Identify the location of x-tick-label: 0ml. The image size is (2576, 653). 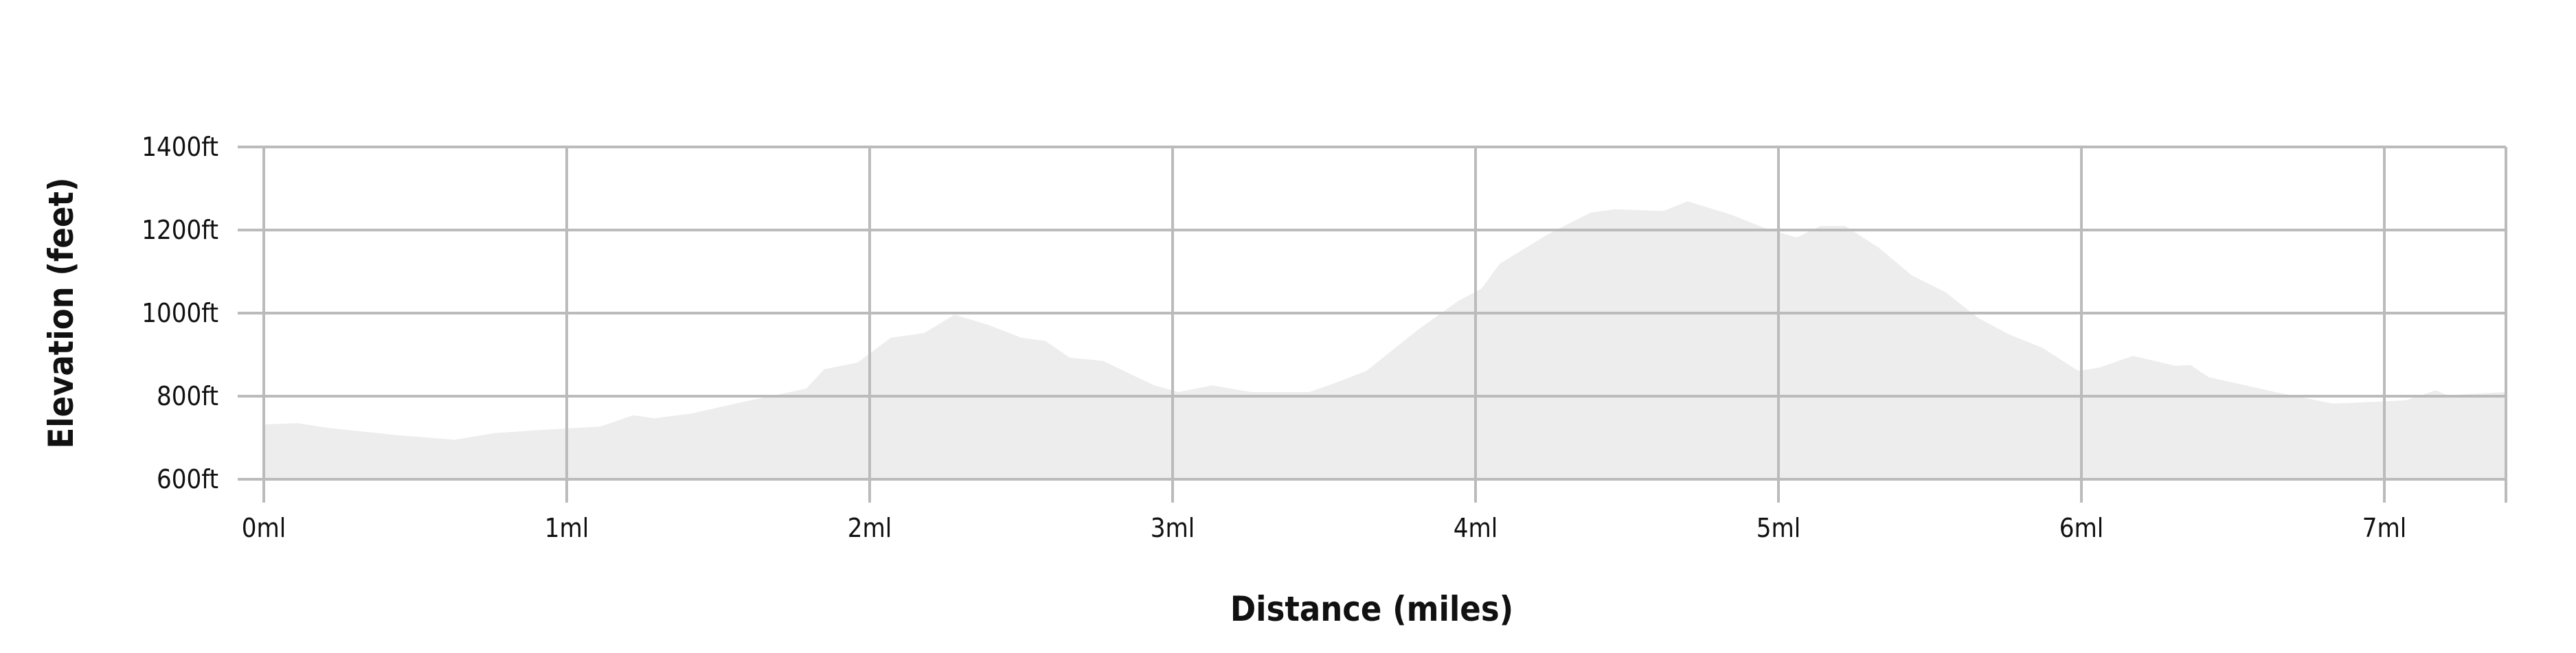
(264, 528).